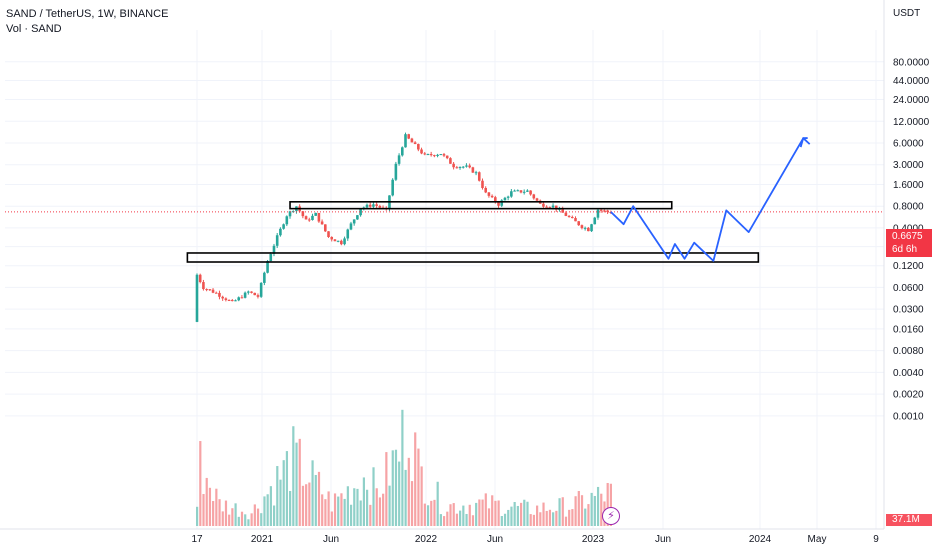 This screenshot has width=932, height=550. I want to click on y-tick-label: 0.0300, so click(908, 310).